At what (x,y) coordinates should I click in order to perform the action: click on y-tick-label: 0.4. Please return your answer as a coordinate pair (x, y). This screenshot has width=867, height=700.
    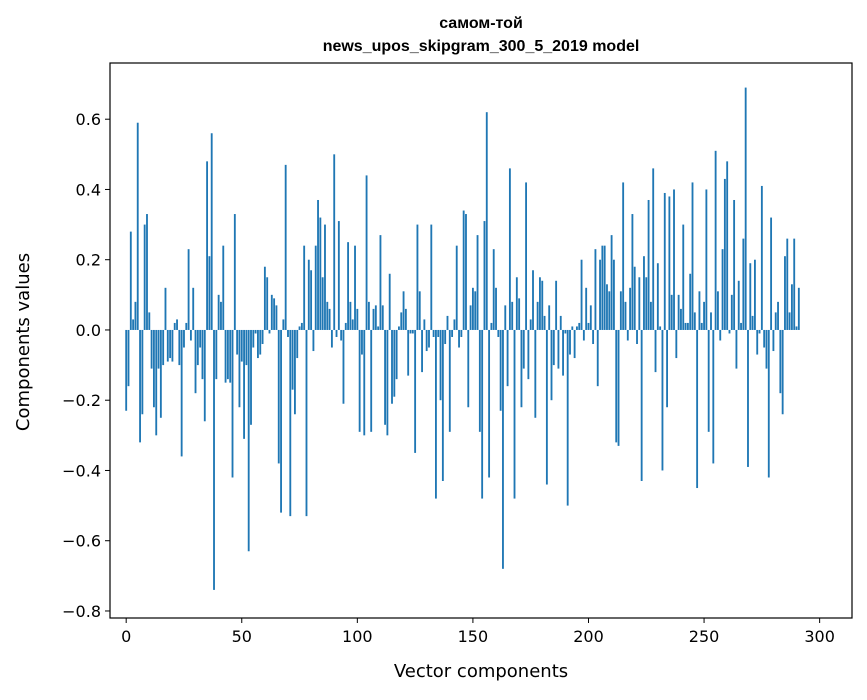
    Looking at the image, I should click on (88, 189).